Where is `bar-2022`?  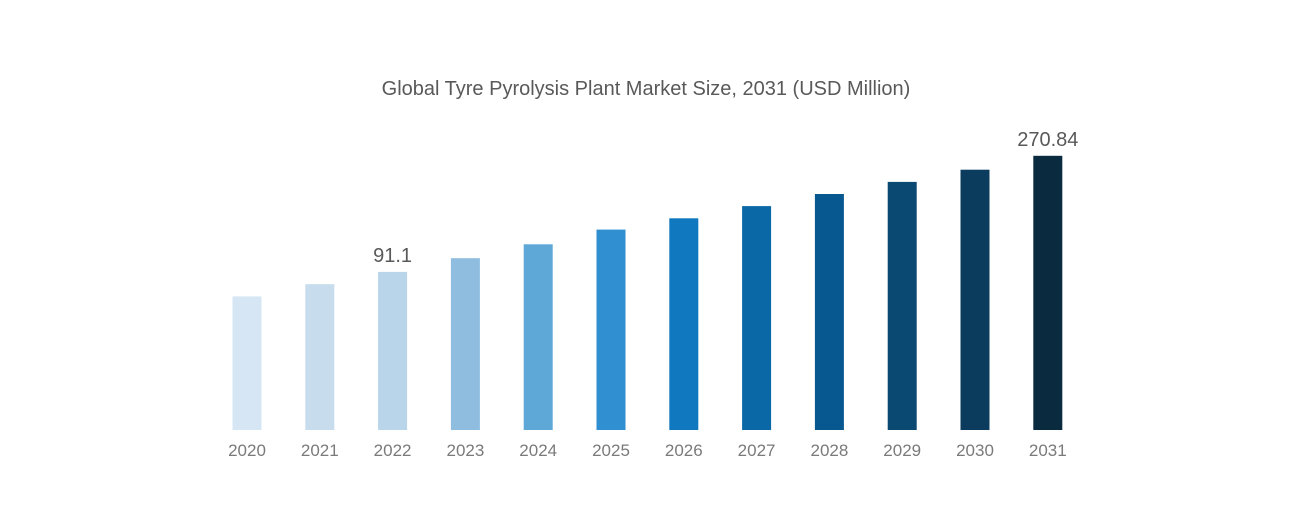
bar-2022 is located at coordinates (393, 350).